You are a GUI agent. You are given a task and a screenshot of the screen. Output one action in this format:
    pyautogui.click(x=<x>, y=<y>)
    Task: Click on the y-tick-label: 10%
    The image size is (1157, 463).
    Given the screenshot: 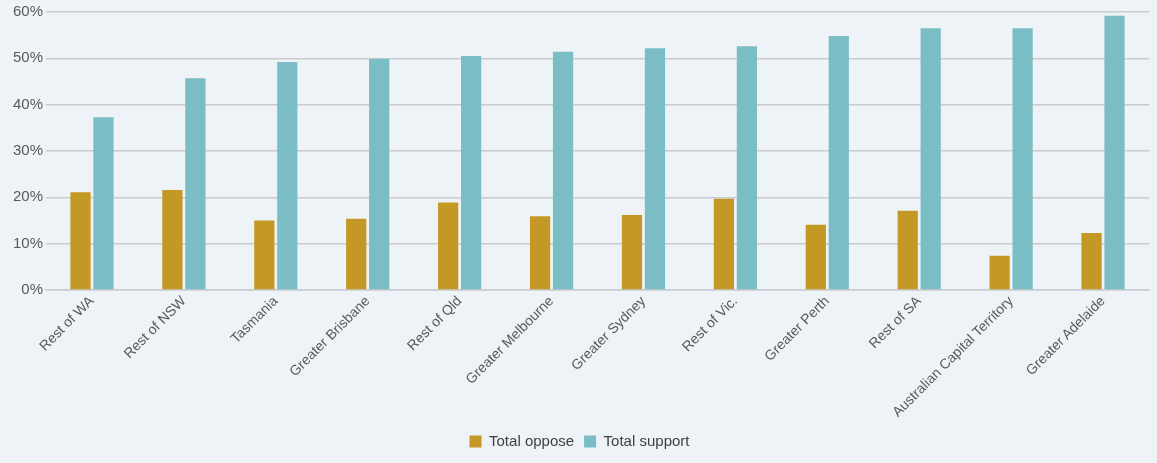 What is the action you would take?
    pyautogui.click(x=28, y=242)
    